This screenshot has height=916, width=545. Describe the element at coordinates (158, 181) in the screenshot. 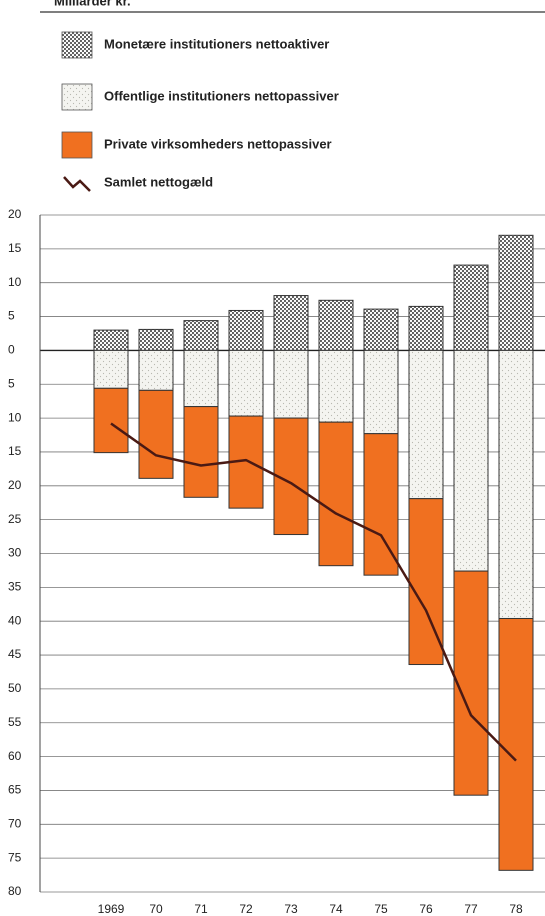

I see `legend-label: Samlet nettogæld` at that location.